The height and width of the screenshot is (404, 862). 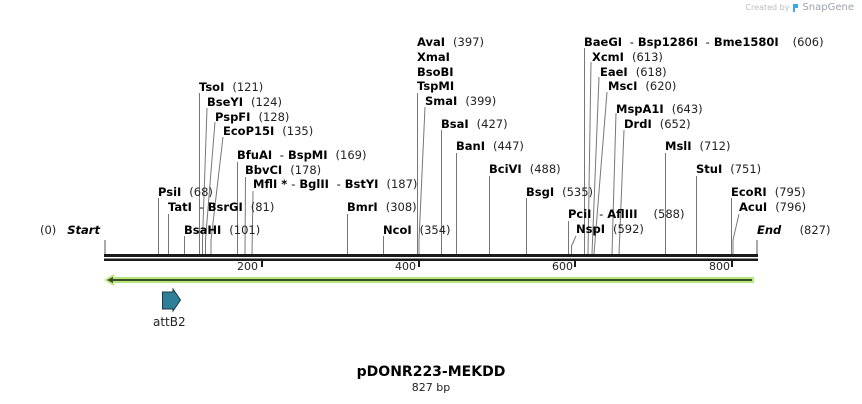 What do you see at coordinates (382, 207) in the screenshot?
I see `site-label-bmri: BmrI (308)` at bounding box center [382, 207].